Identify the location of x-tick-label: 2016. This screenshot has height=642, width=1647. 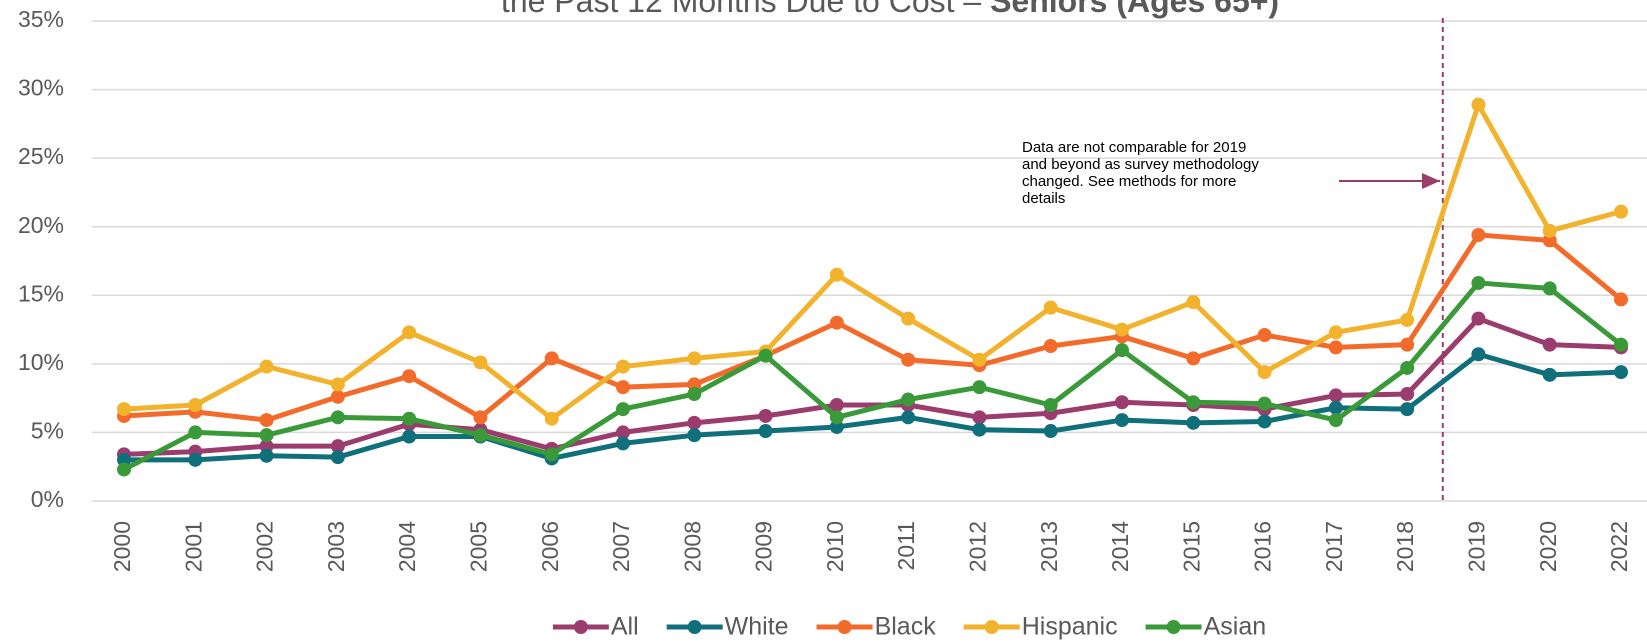
(1263, 546).